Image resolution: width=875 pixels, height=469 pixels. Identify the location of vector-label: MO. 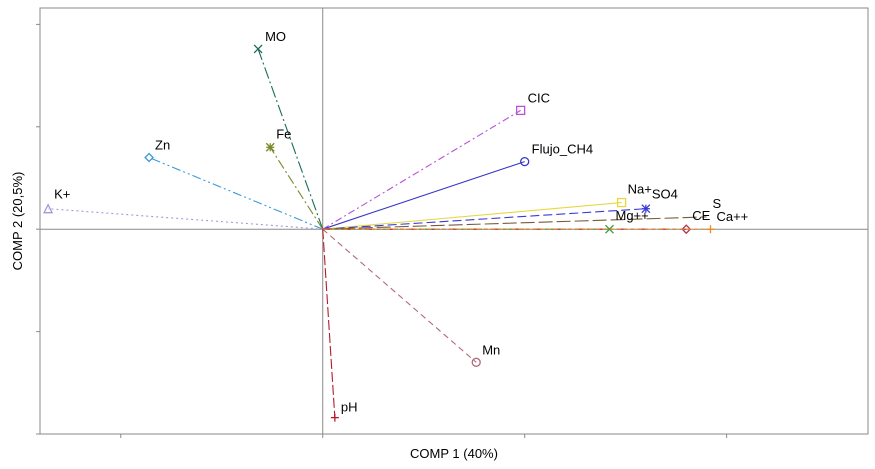
(275, 36).